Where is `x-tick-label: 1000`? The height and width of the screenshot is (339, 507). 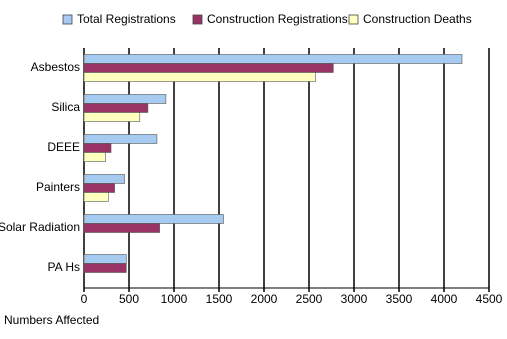
x-tick-label: 1000 is located at coordinates (174, 299).